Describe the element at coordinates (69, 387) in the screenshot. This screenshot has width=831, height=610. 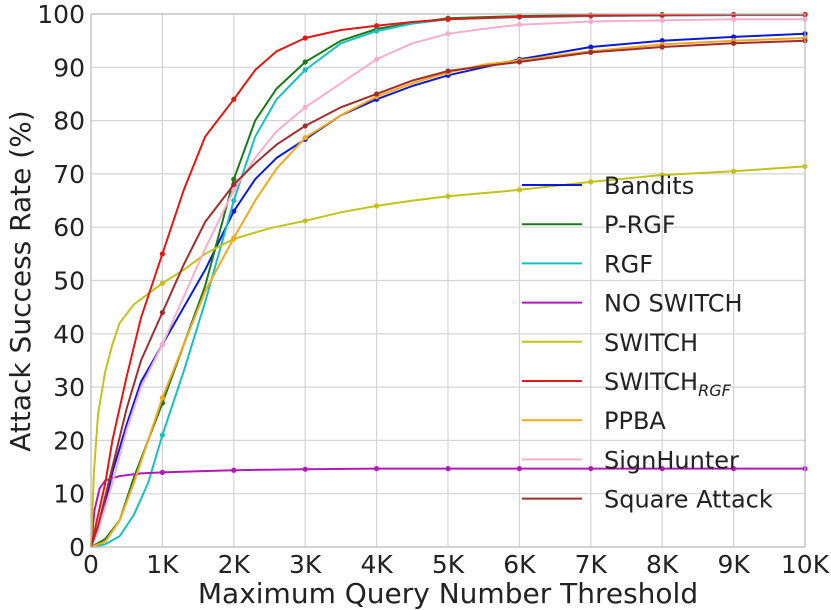
I see `y-tick-label: 30` at that location.